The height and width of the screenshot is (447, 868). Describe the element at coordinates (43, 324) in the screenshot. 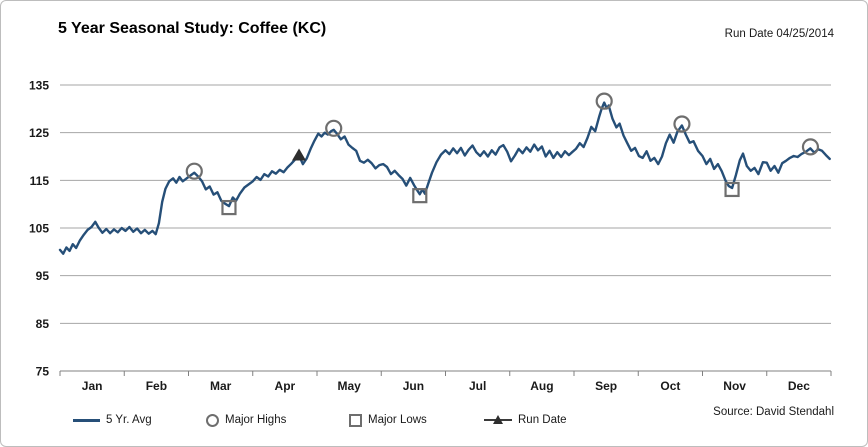

I see `y-tick-label: 85` at that location.